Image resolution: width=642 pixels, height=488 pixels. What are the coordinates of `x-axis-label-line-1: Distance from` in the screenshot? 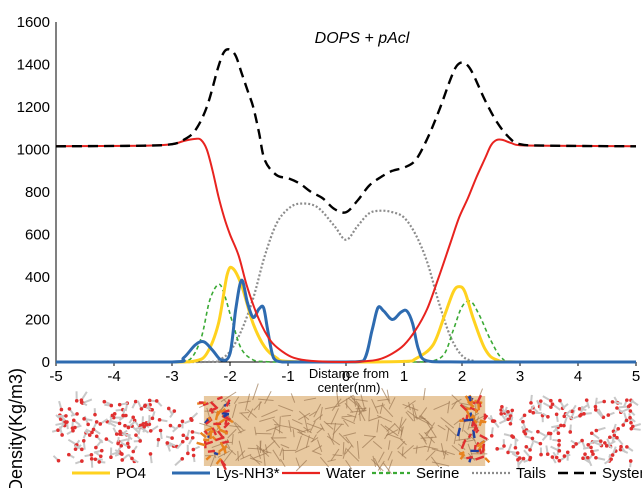 It's located at (349, 373).